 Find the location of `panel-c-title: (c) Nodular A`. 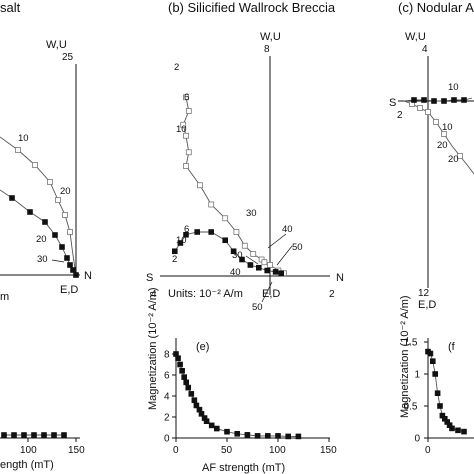

panel-c-title: (c) Nodular A is located at coordinates (436, 7).